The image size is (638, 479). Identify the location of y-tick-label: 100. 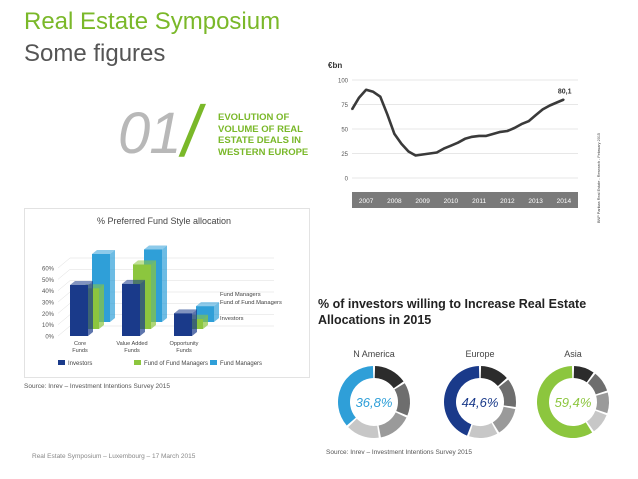
(343, 82).